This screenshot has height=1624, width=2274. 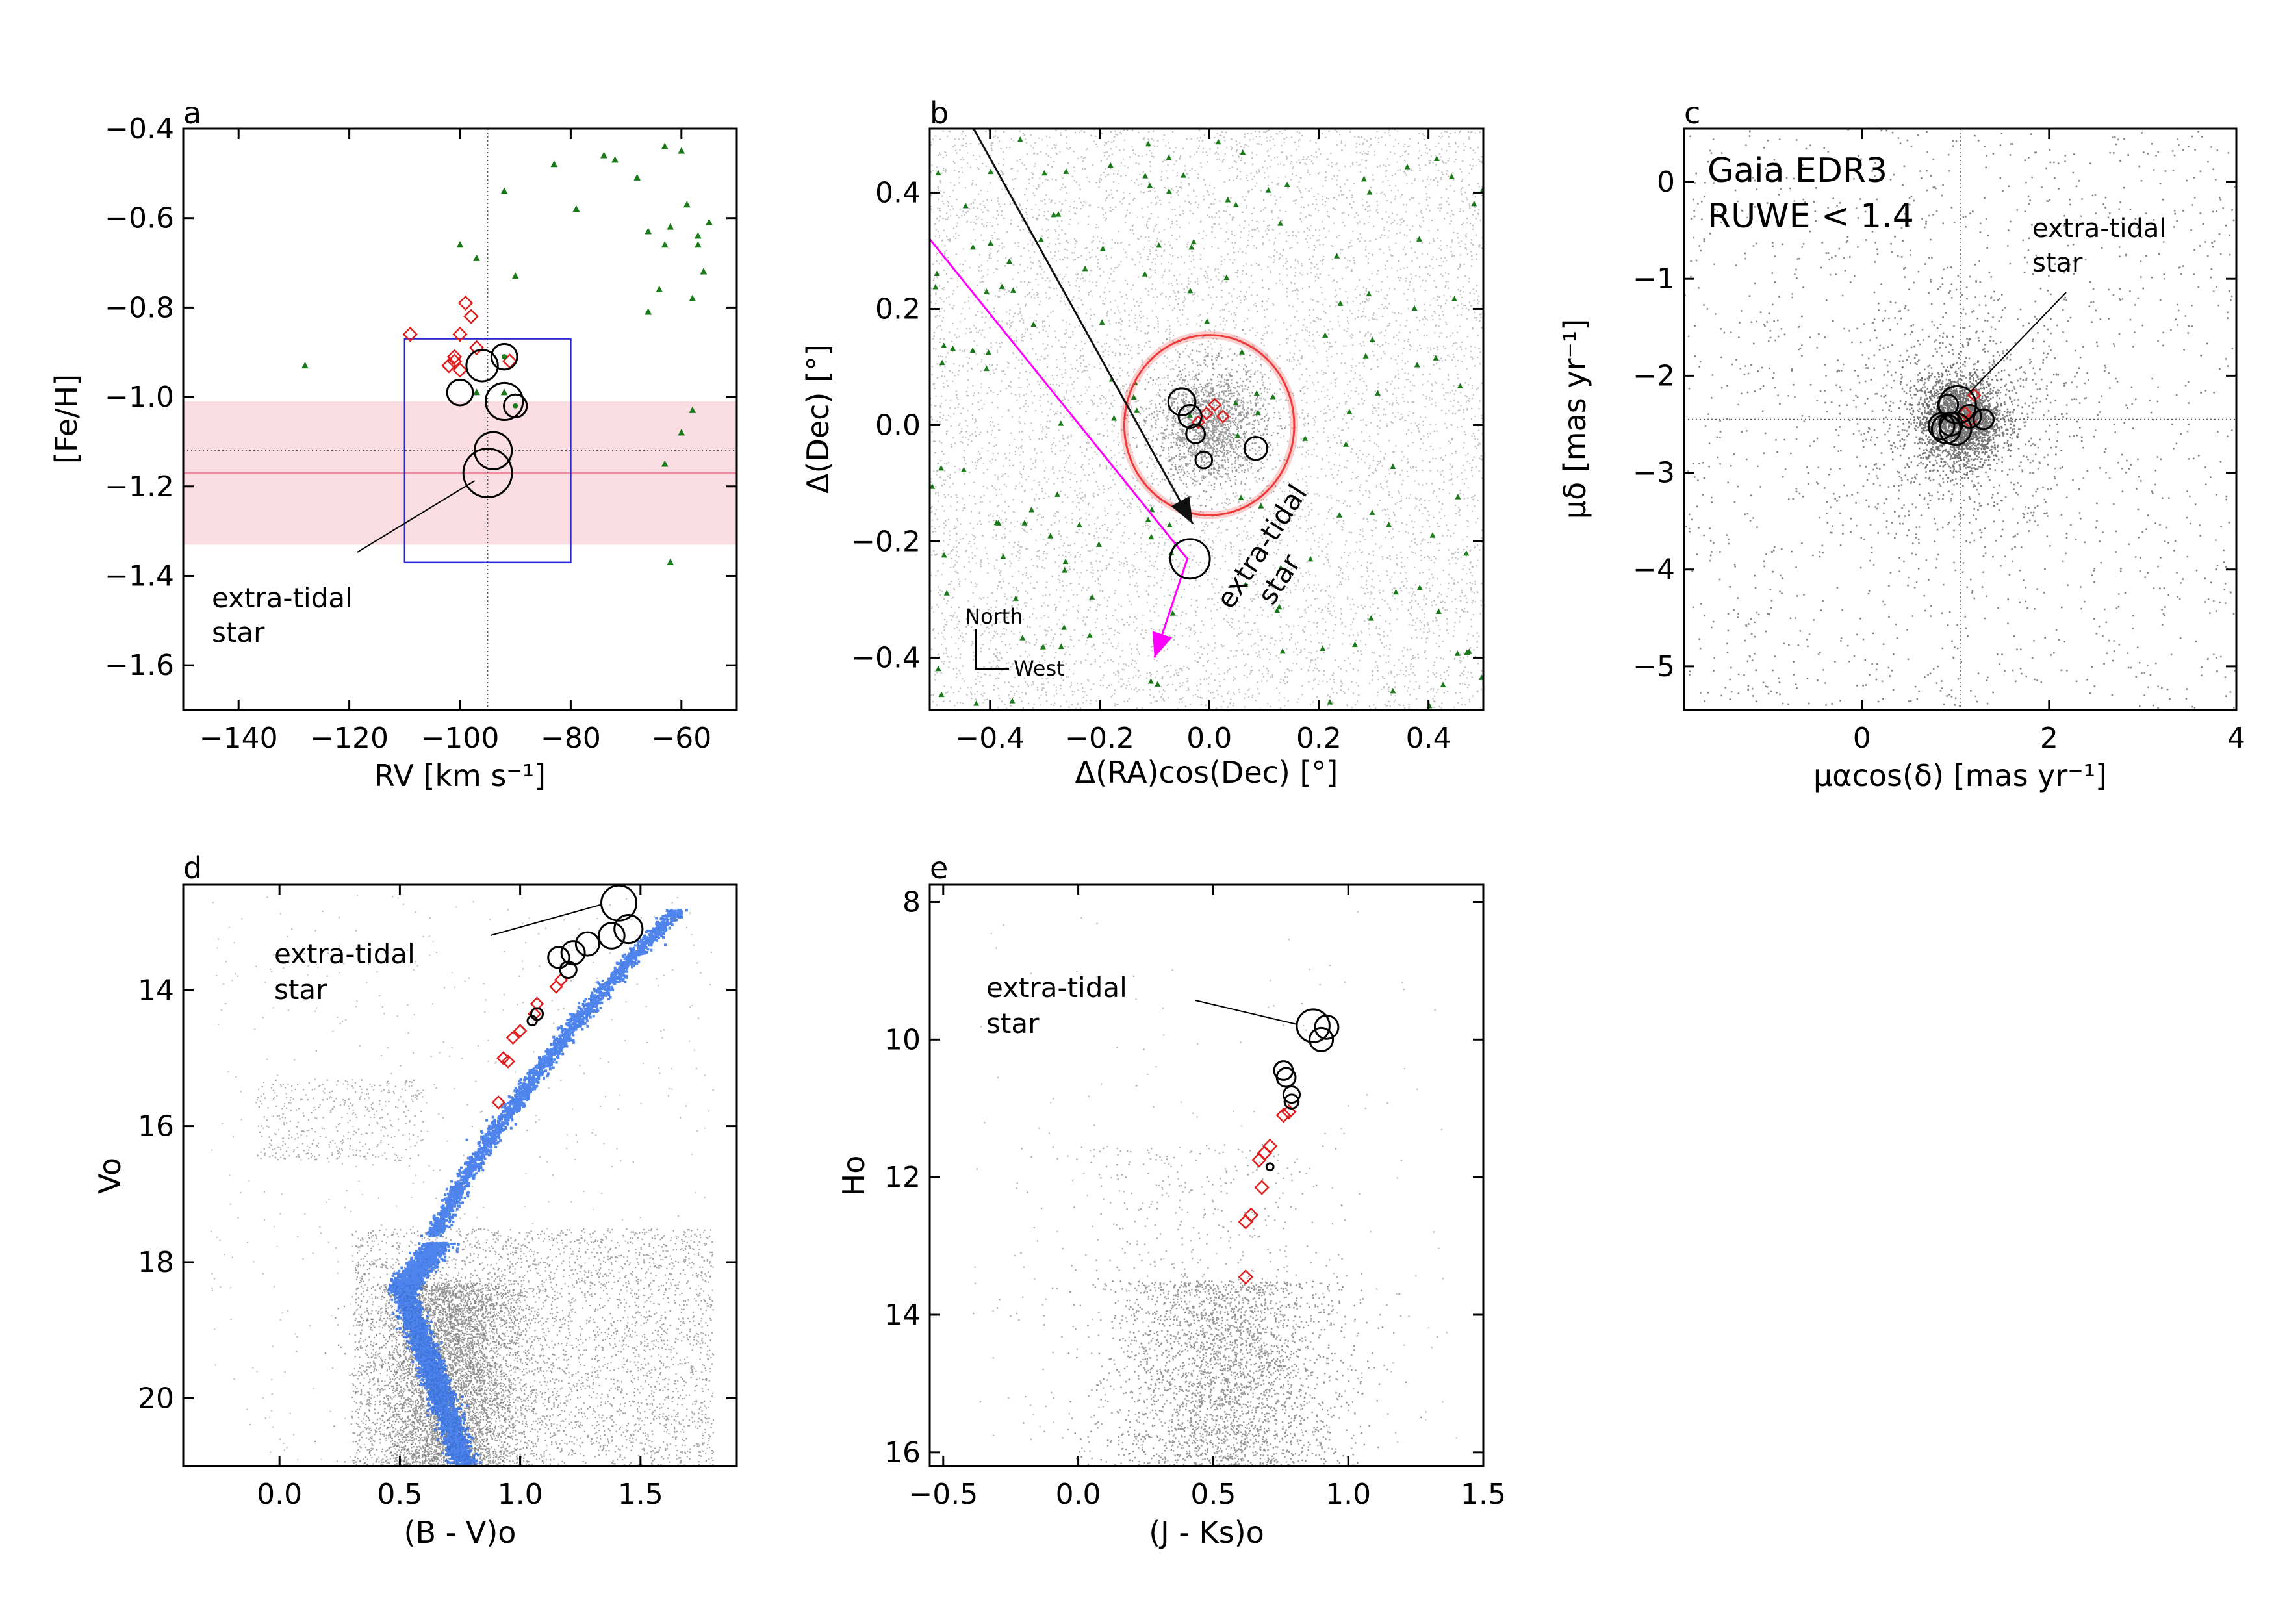 What do you see at coordinates (886, 657) in the screenshot?
I see `y-tick-label: −0.4` at bounding box center [886, 657].